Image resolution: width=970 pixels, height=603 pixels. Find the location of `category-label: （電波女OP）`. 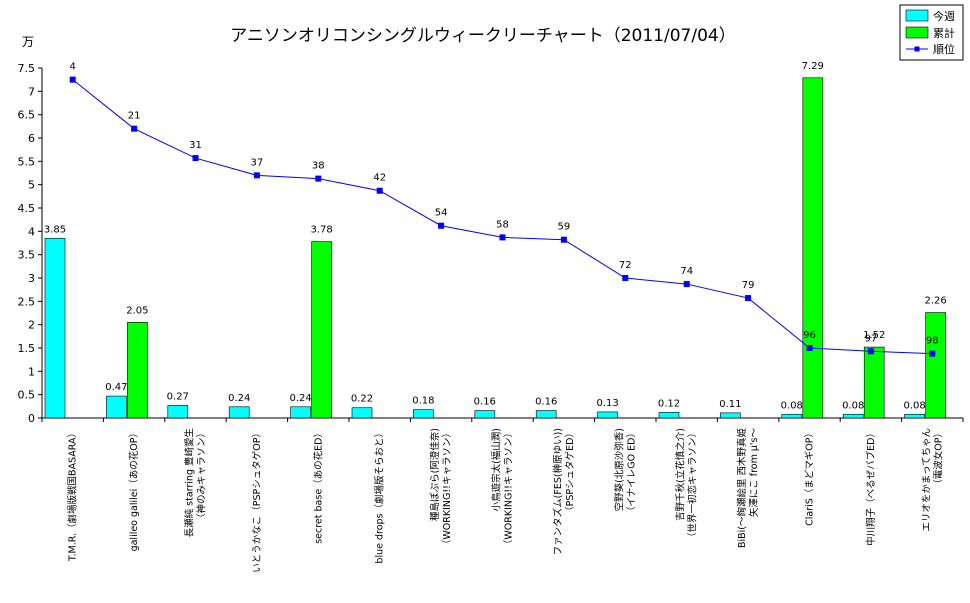

category-label: （電波女OP） is located at coordinates (938, 458).